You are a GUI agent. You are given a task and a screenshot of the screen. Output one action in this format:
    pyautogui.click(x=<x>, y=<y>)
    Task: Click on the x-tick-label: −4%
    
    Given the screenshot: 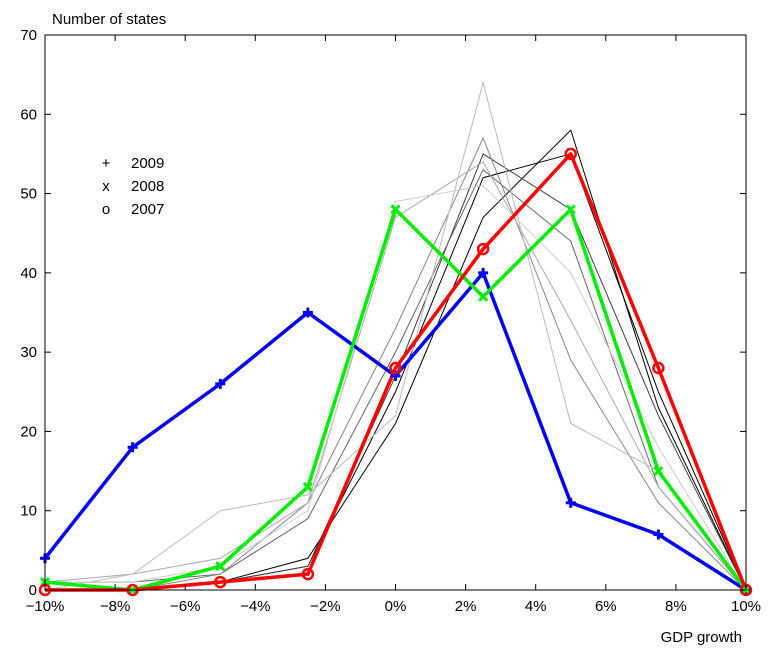 What is the action you would take?
    pyautogui.click(x=255, y=606)
    